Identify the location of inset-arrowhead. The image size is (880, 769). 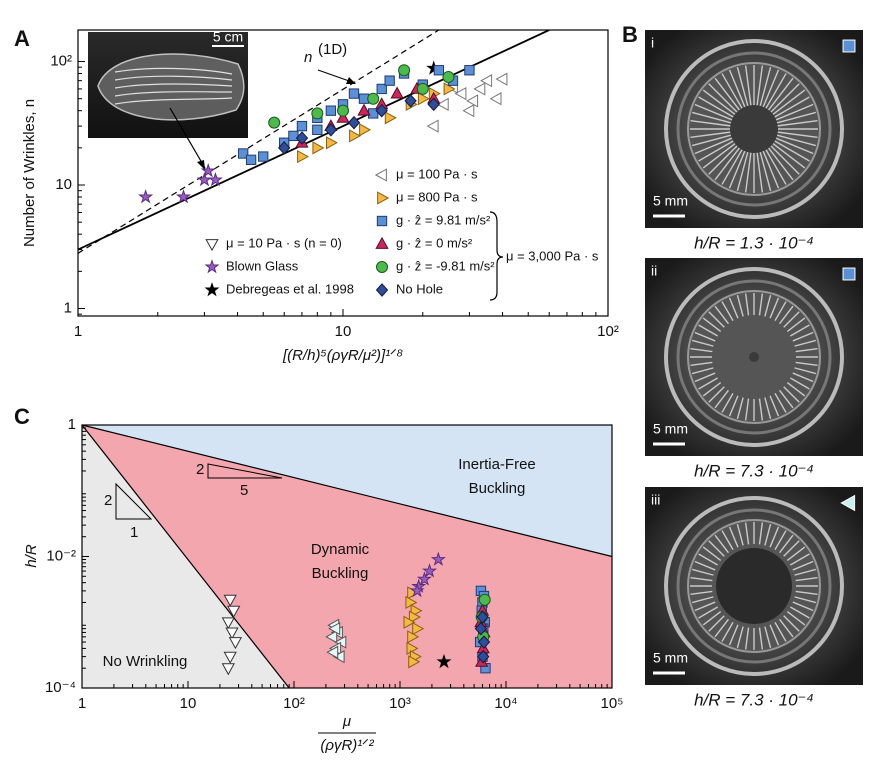
(201, 165).